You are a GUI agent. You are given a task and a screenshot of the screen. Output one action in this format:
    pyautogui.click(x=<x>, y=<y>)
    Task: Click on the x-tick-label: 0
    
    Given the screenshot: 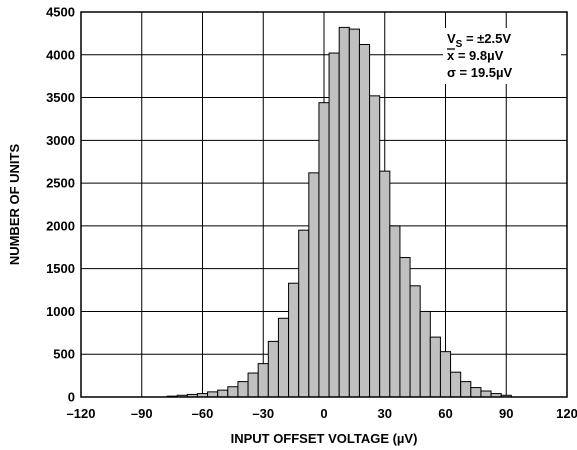 What is the action you would take?
    pyautogui.click(x=323, y=413)
    